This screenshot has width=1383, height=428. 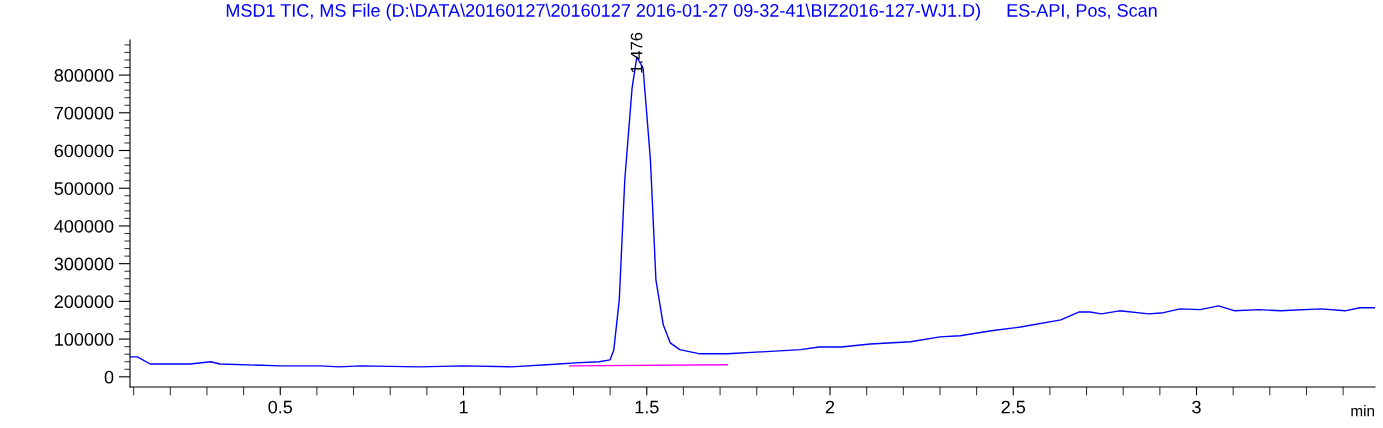 I want to click on y-tick-label: 700000, so click(x=84, y=113).